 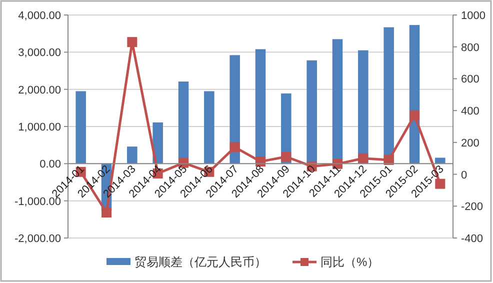 What do you see at coordinates (39, 128) in the screenshot?
I see `y-tick-label: 1,000.00` at bounding box center [39, 128].